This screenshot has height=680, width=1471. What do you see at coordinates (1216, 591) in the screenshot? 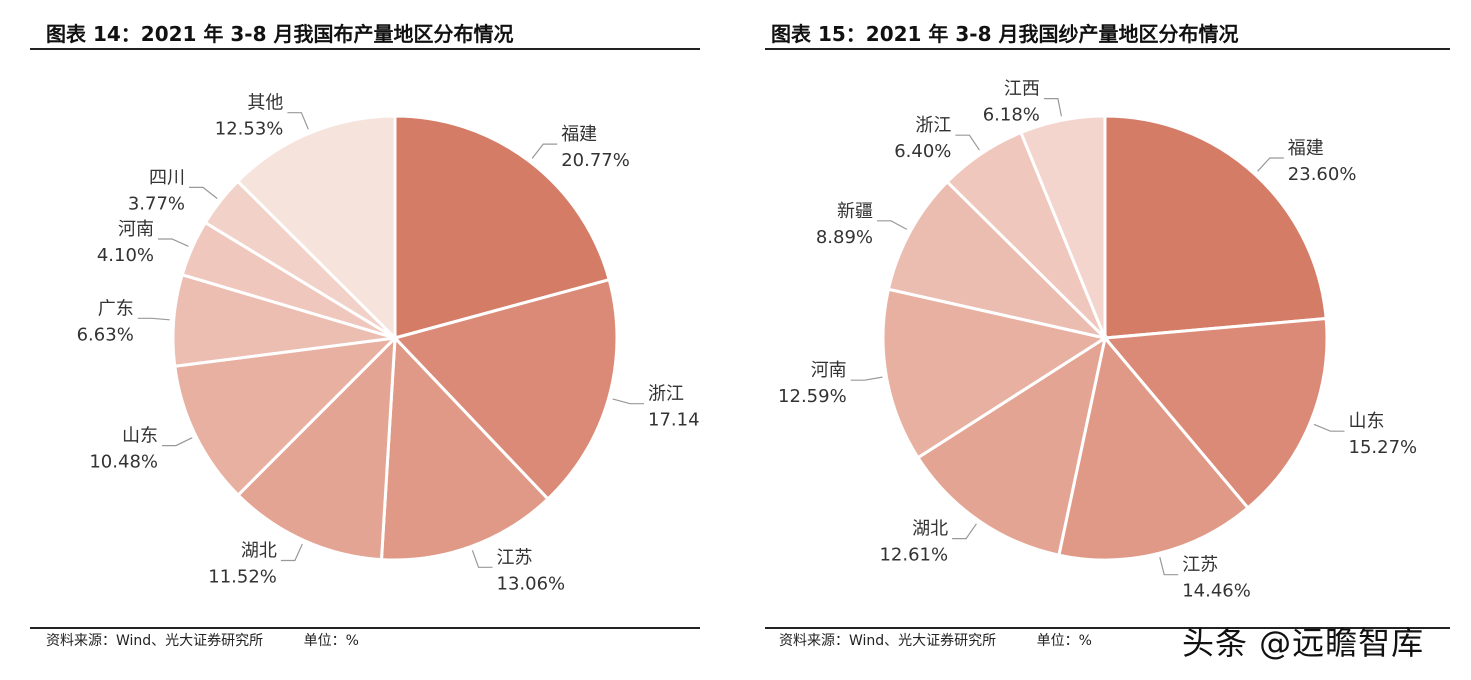
I see `slice-value-label: 14.46%` at bounding box center [1216, 591].